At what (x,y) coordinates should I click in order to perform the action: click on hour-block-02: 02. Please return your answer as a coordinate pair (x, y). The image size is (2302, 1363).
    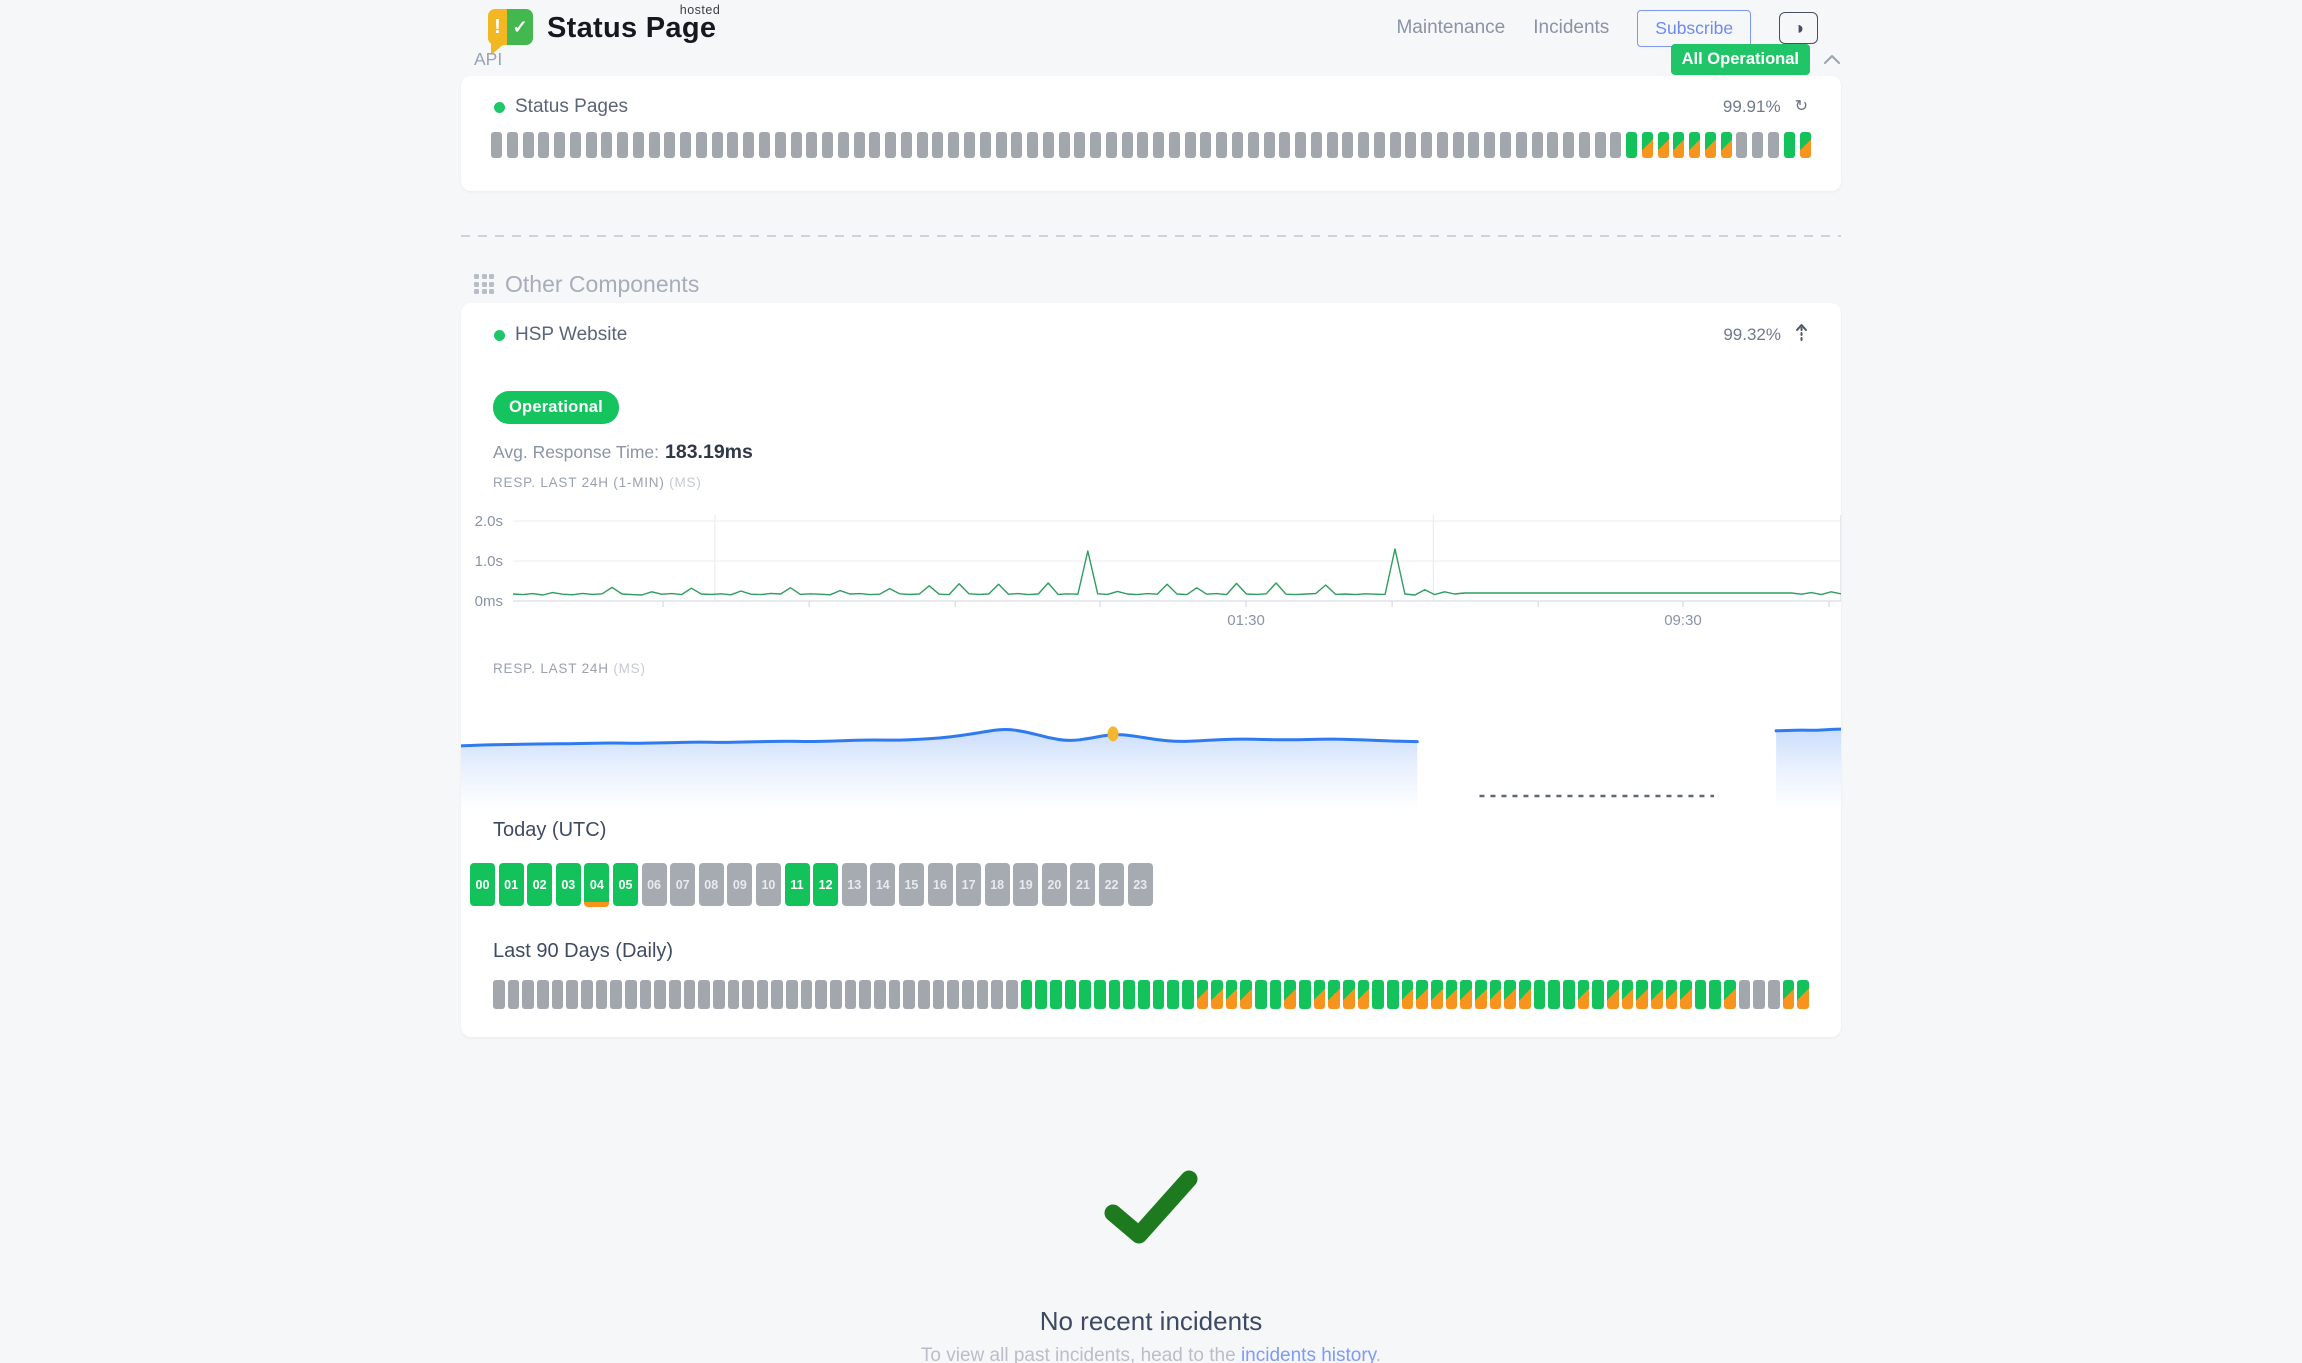
    Looking at the image, I should click on (540, 884).